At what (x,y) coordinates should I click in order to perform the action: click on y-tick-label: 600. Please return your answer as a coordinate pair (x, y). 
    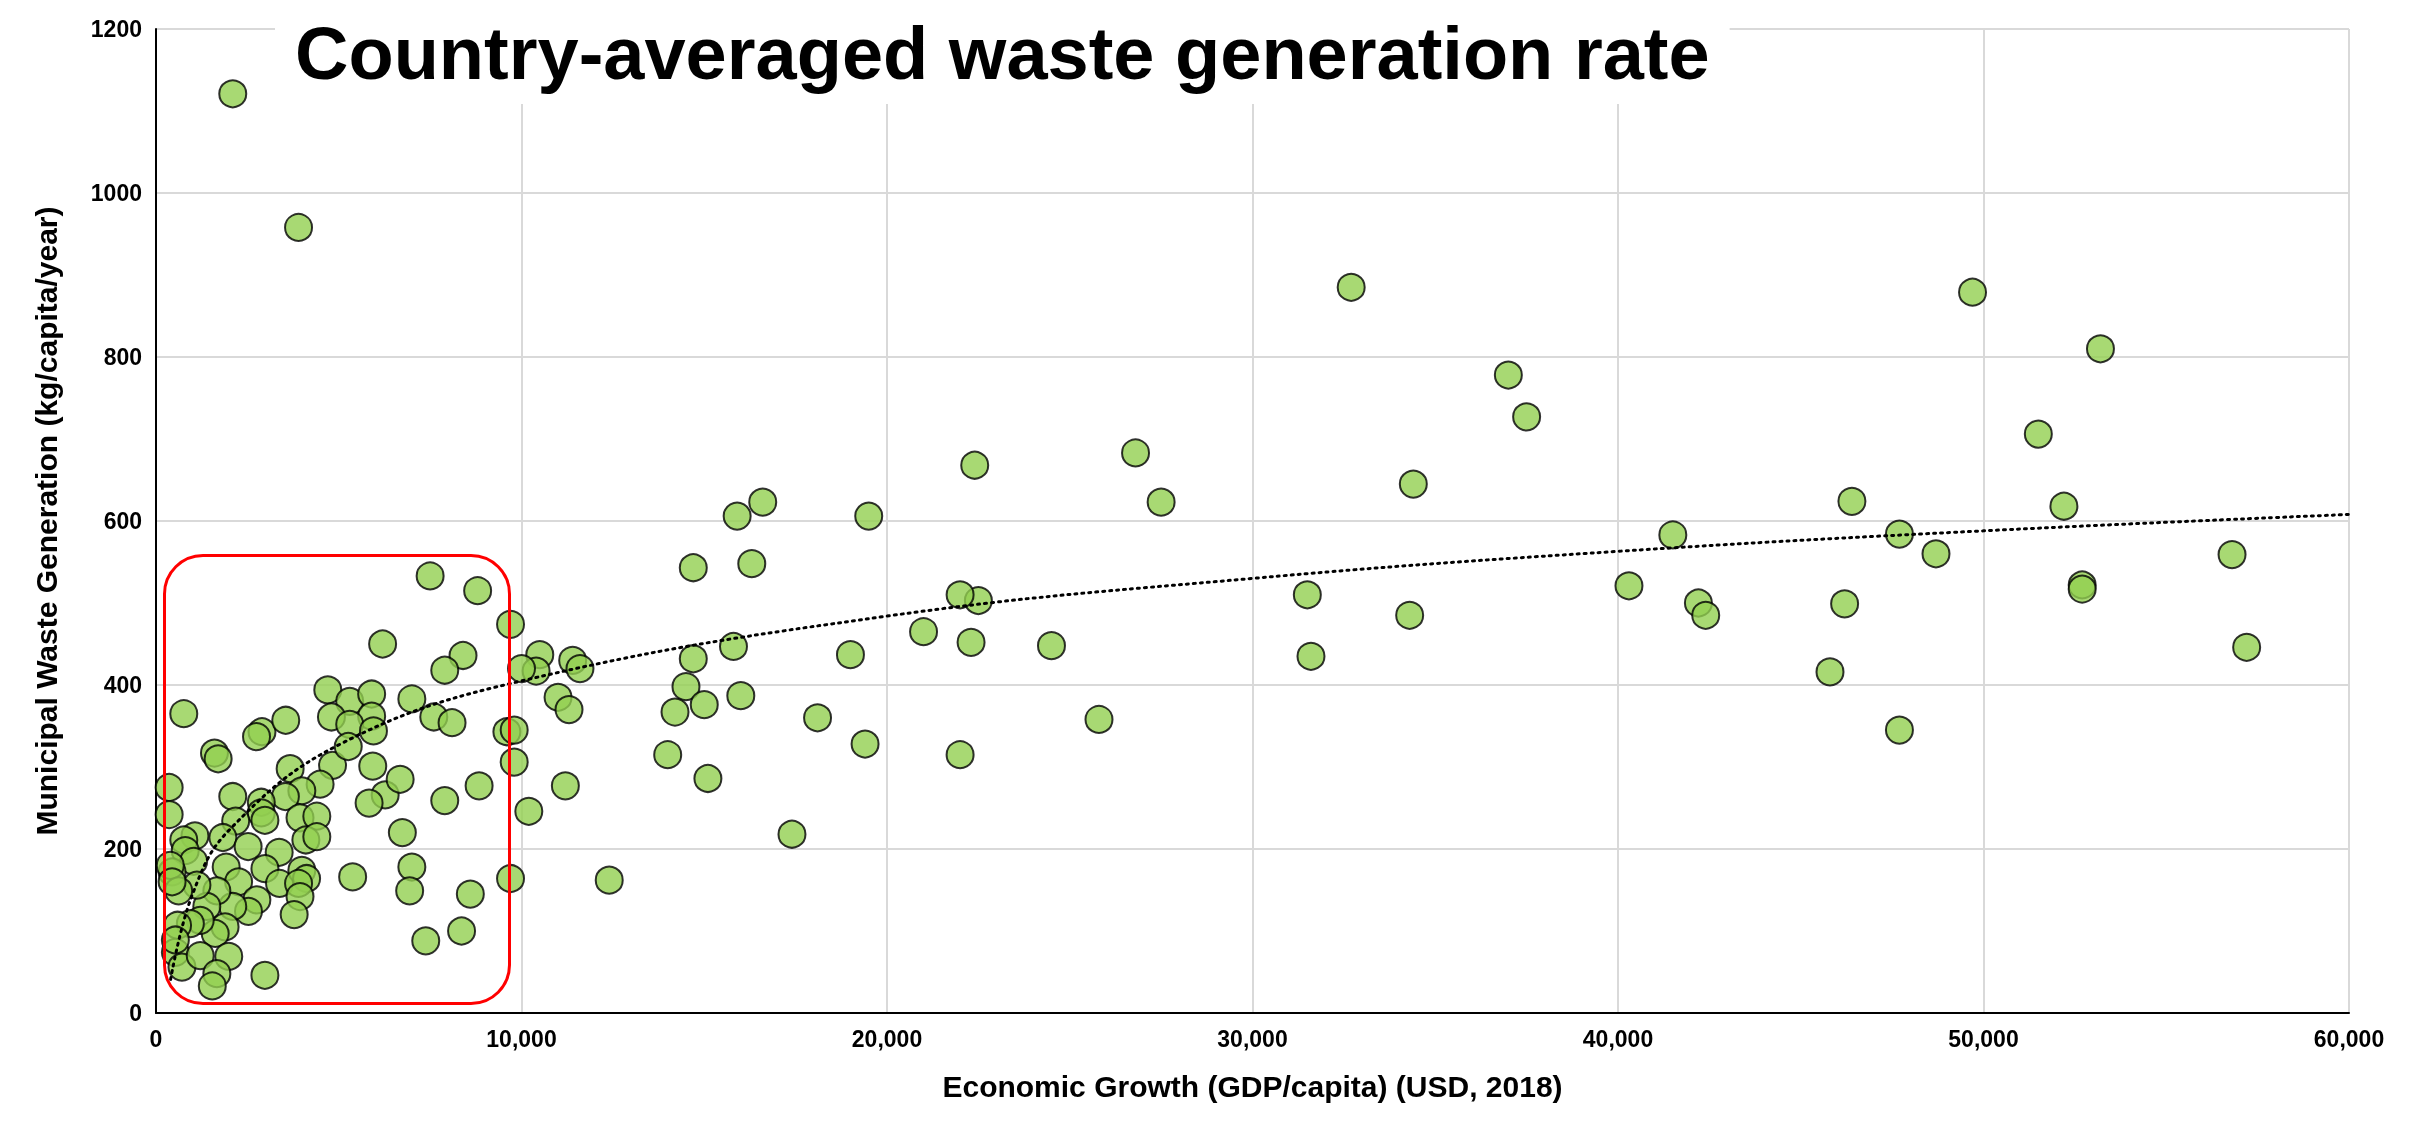
    Looking at the image, I should click on (122, 521).